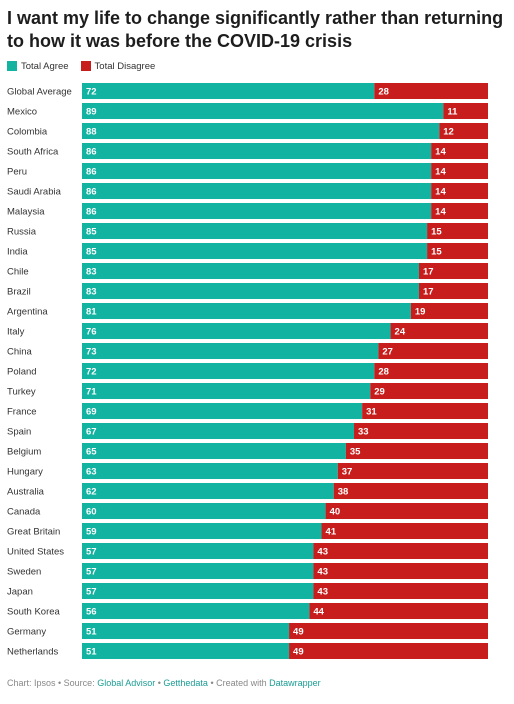 Image resolution: width=514 pixels, height=704 pixels. I want to click on category-label-india: India, so click(17, 252).